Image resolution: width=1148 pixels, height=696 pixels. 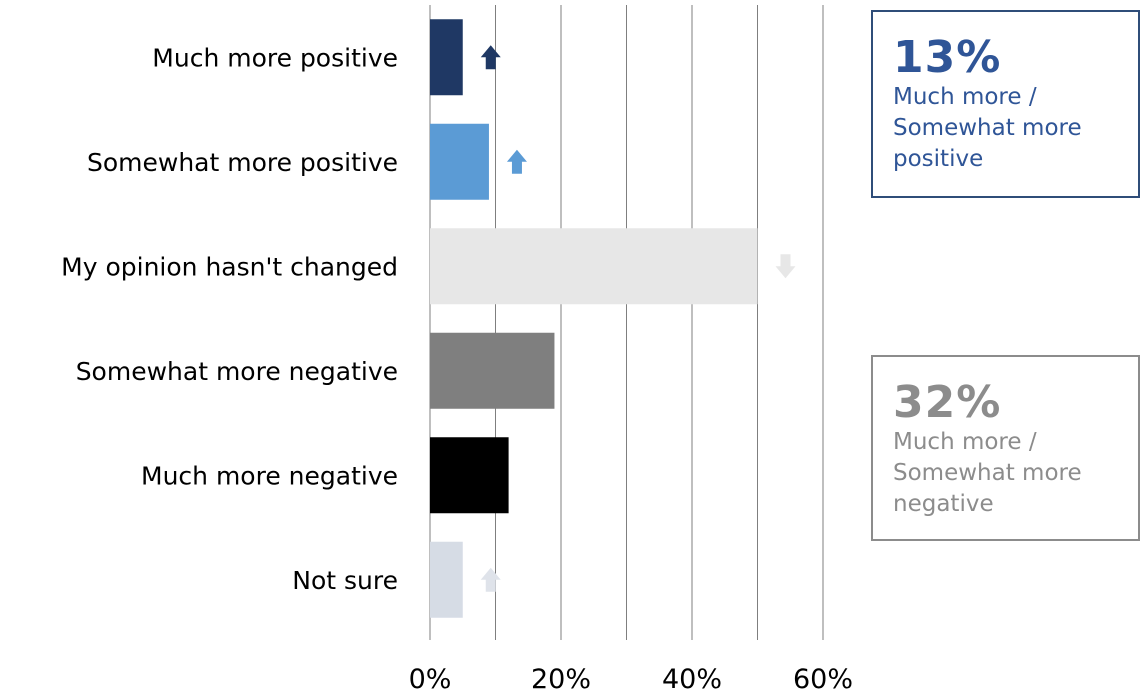 What do you see at coordinates (269, 475) in the screenshot?
I see `category-label: Much more negative` at bounding box center [269, 475].